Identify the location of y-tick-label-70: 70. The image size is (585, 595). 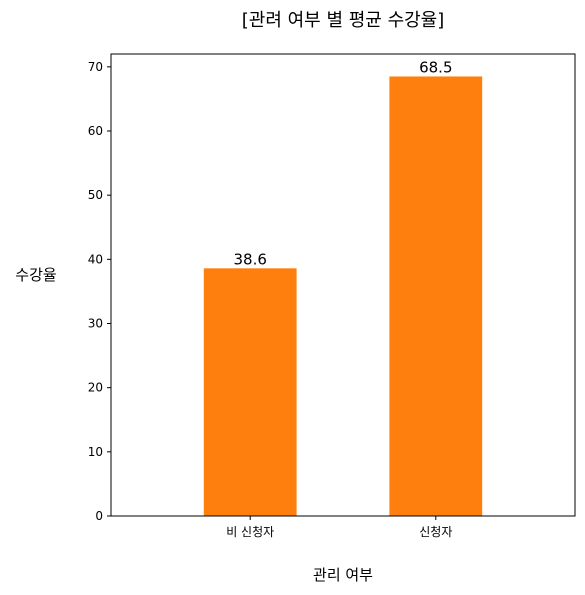
(95, 67).